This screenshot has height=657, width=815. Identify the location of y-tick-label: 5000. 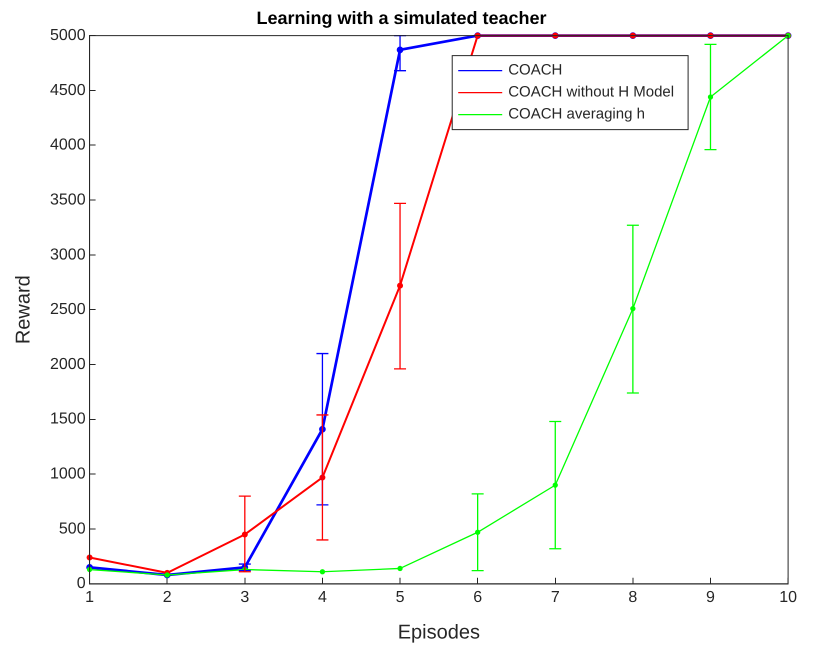
(68, 35).